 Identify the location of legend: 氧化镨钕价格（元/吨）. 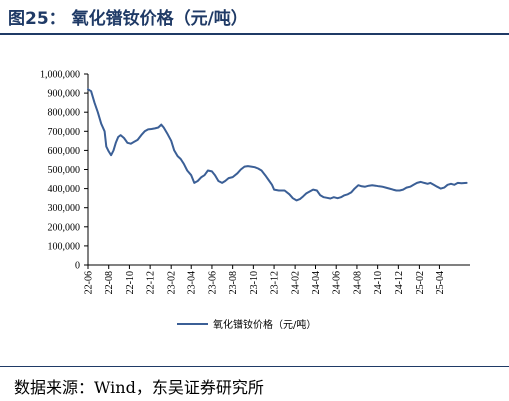
(246, 324).